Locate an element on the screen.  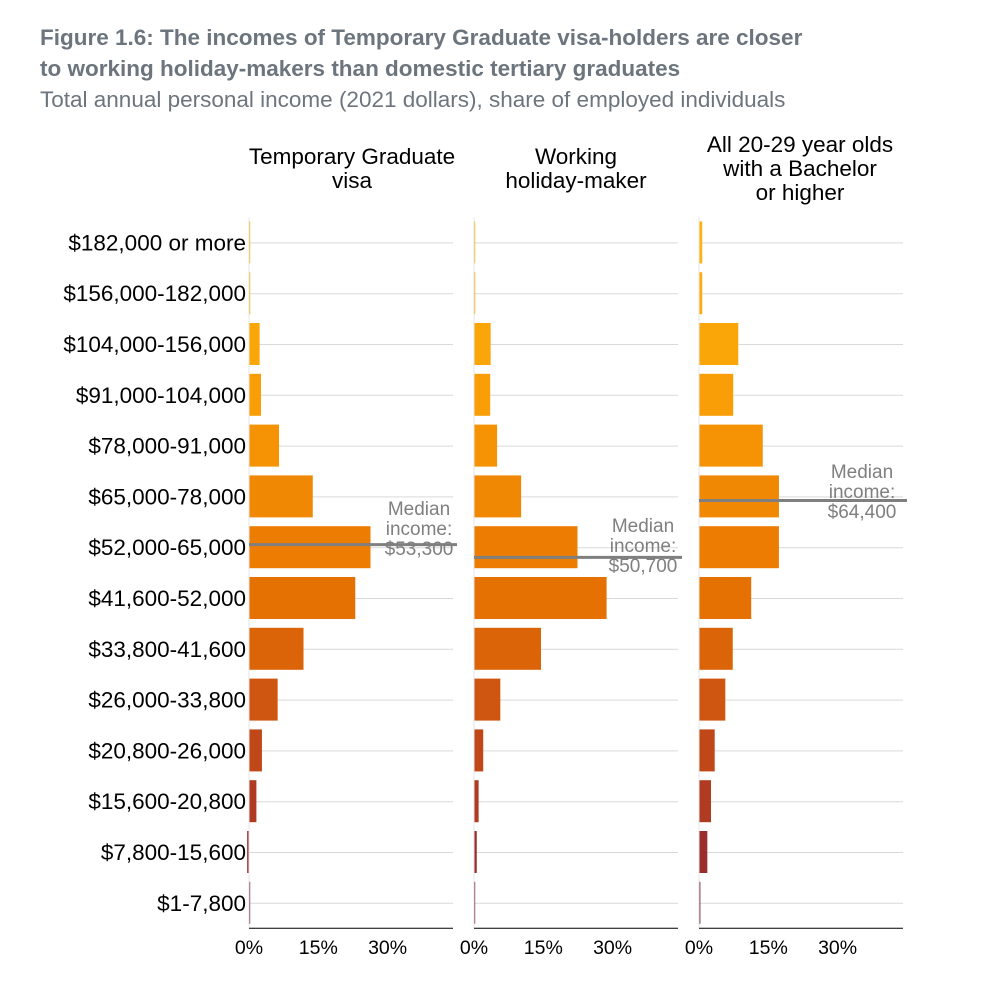
panel-title: holiday-maker is located at coordinates (576, 180).